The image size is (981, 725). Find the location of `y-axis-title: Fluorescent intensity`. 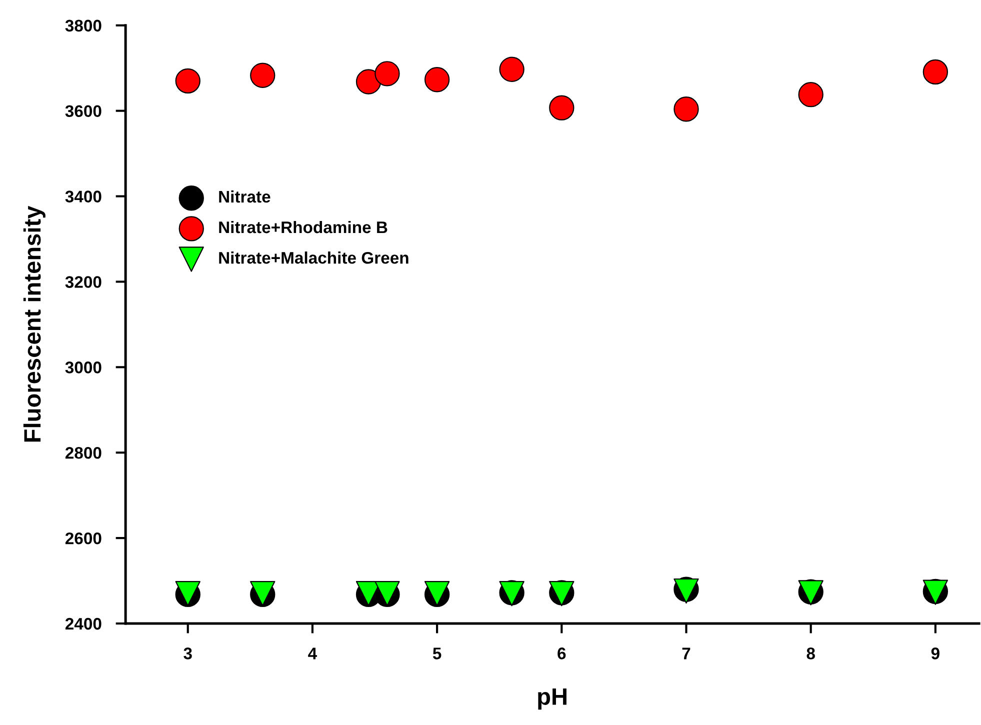

y-axis-title: Fluorescent intensity is located at coordinates (34, 324).